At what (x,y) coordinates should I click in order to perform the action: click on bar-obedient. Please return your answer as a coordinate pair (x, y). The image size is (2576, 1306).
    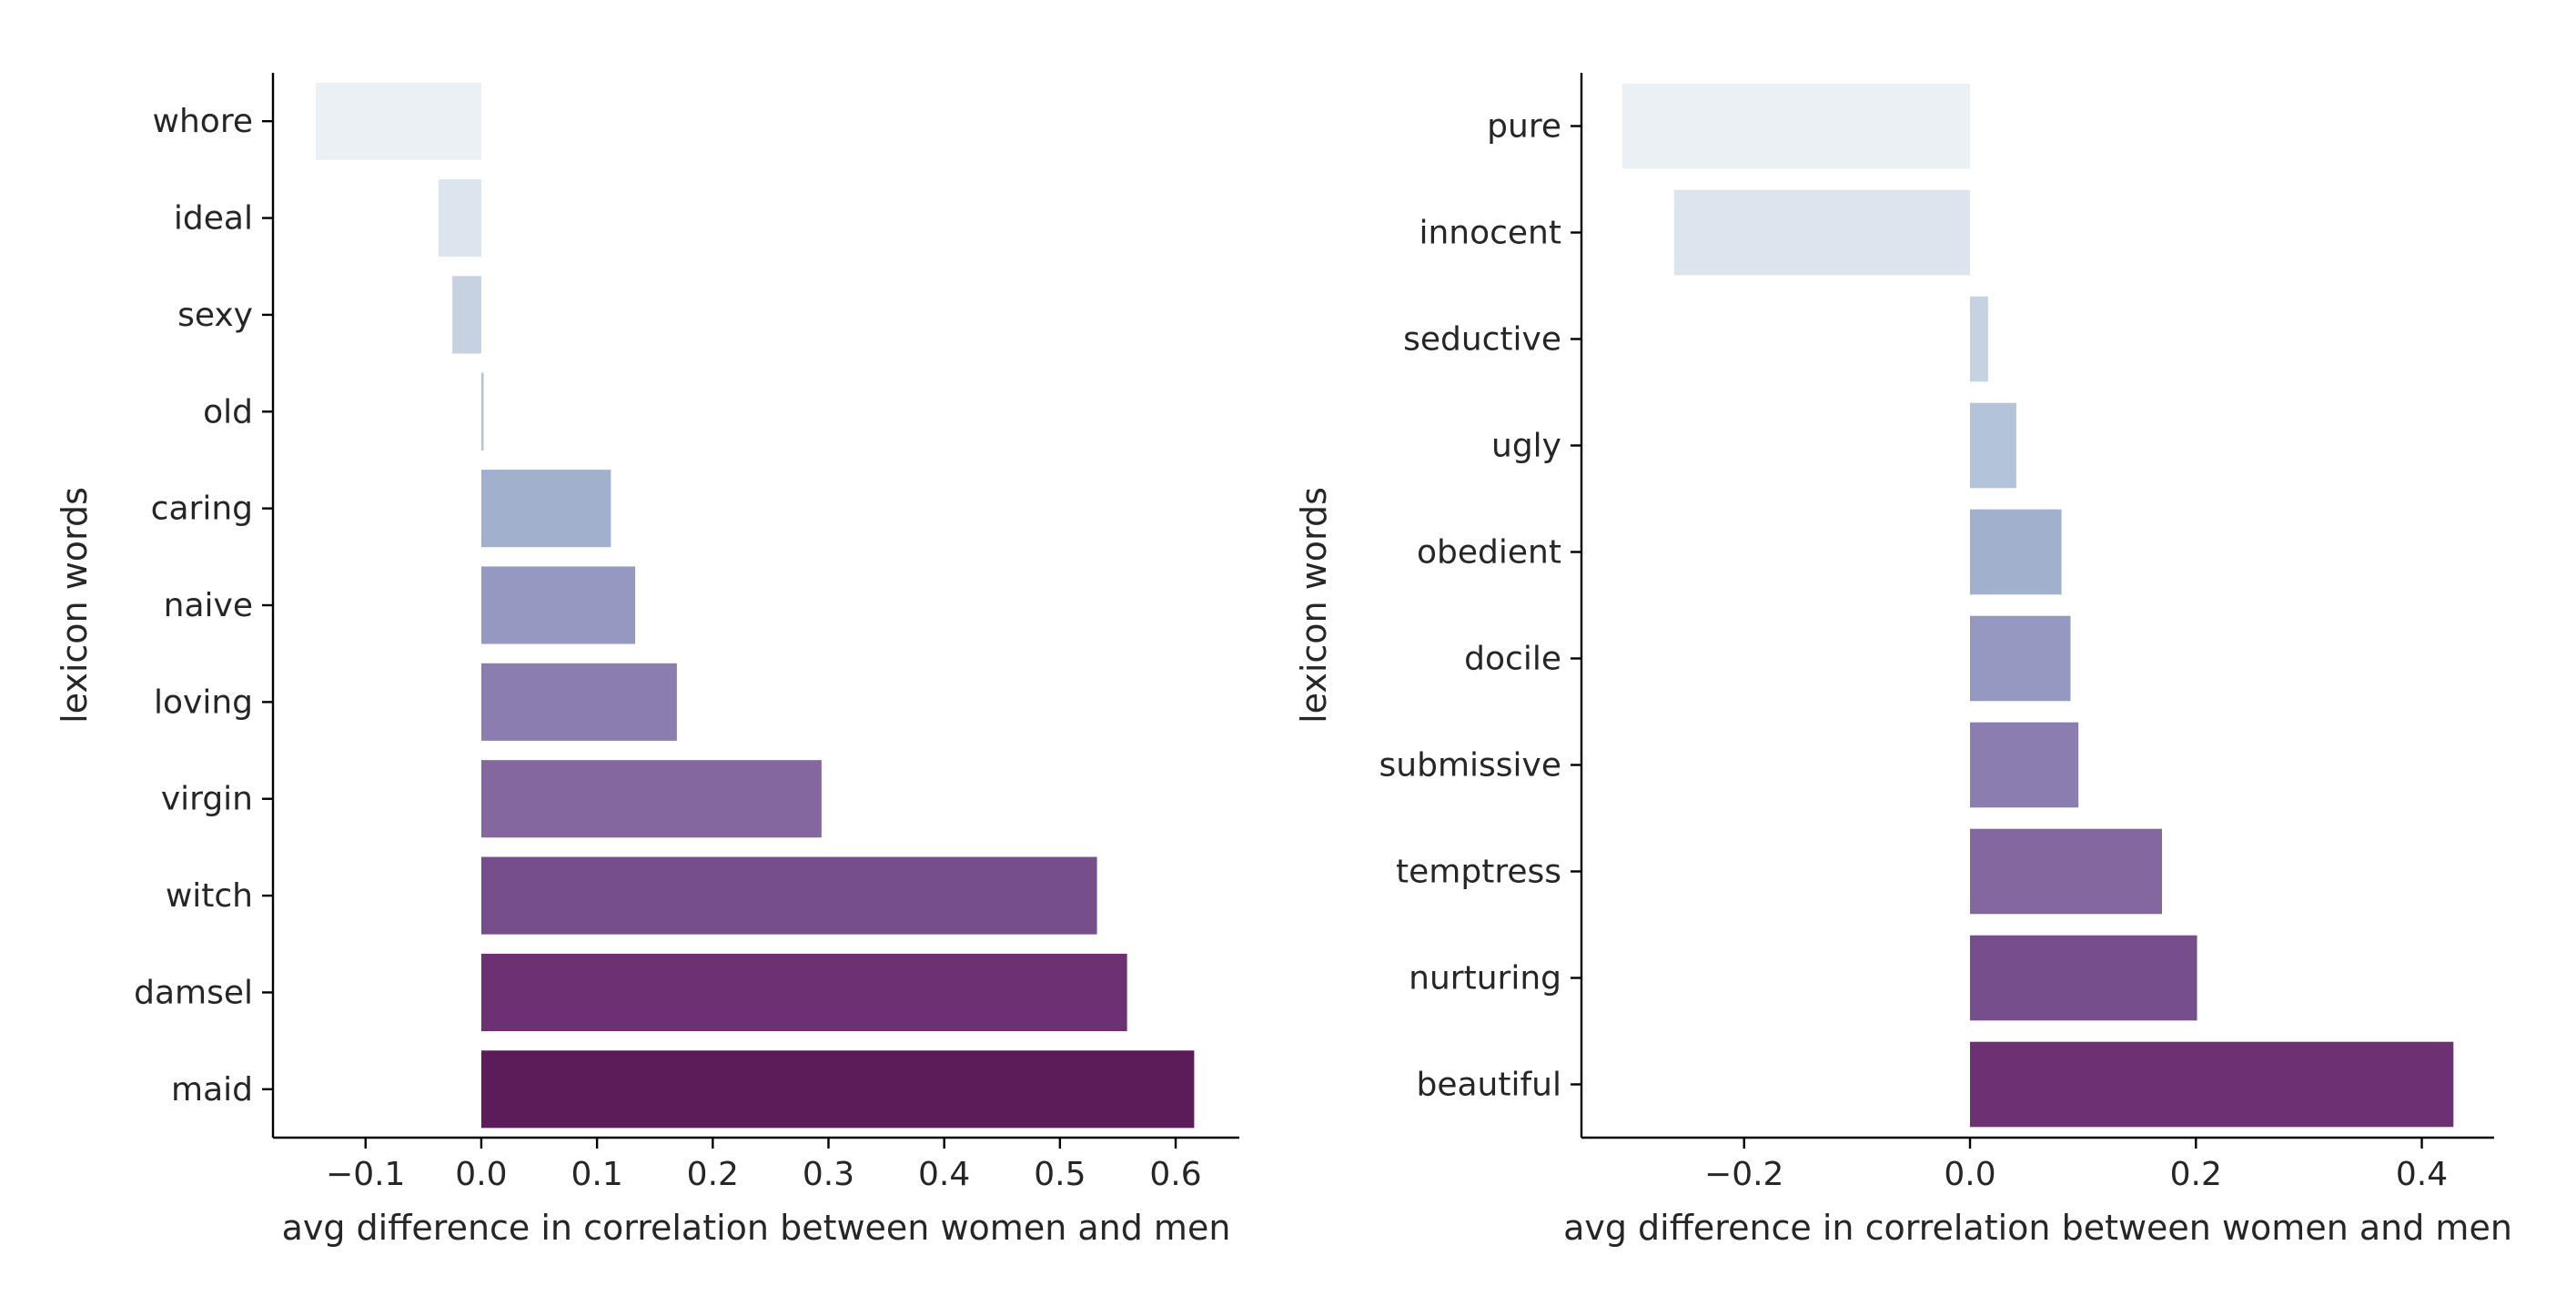
    Looking at the image, I should click on (2016, 552).